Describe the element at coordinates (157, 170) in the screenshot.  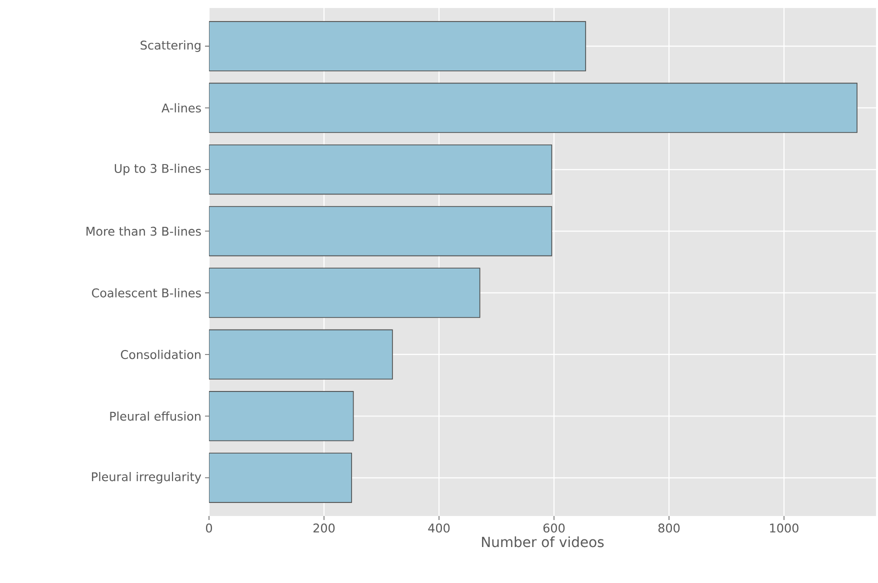
I see `y-tick-label: Up to 3 B-lines` at that location.